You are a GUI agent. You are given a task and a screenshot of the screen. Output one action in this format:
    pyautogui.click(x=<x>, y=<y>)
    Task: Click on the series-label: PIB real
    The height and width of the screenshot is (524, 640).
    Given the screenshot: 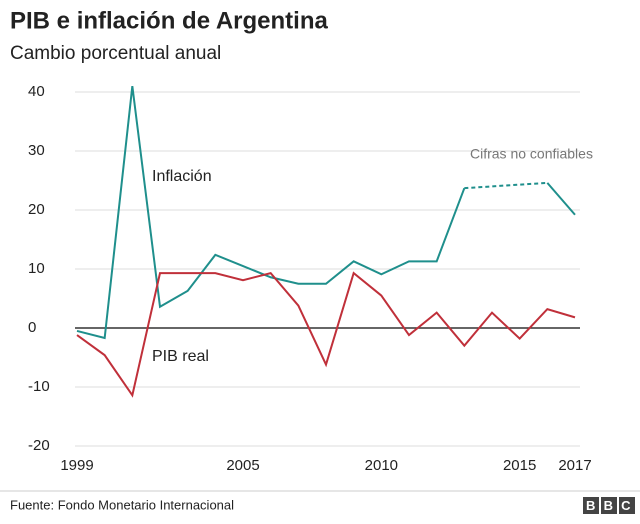 What is the action you would take?
    pyautogui.click(x=180, y=356)
    